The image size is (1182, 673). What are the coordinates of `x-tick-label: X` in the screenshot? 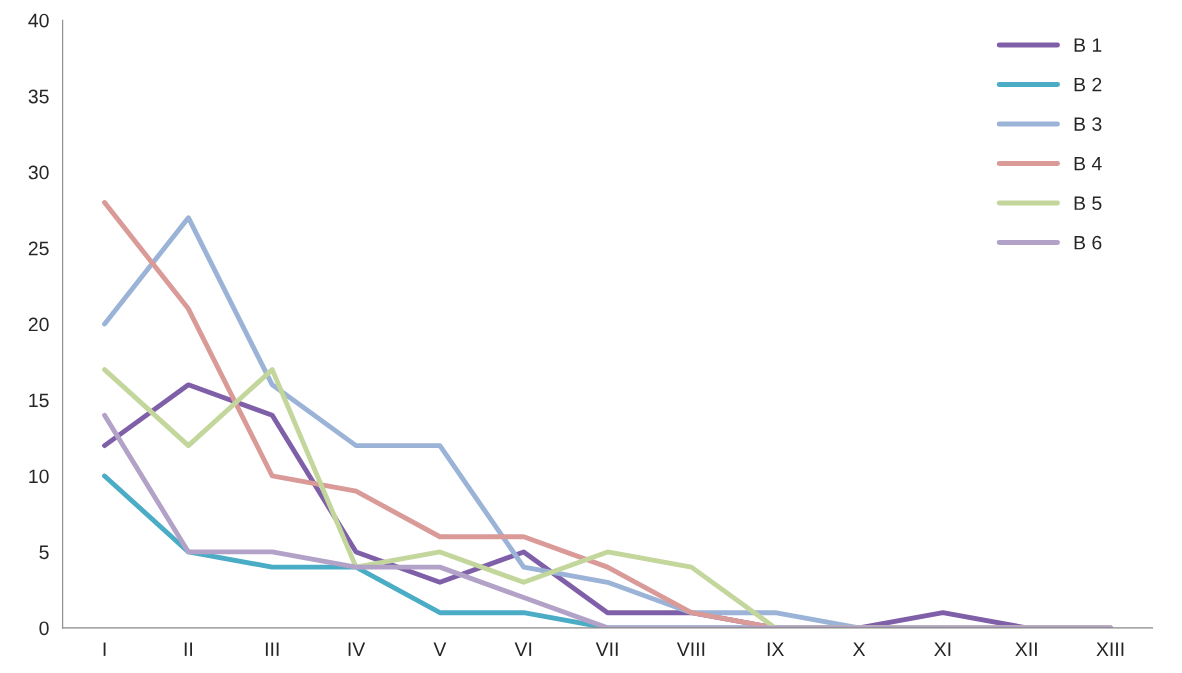 It's located at (859, 649).